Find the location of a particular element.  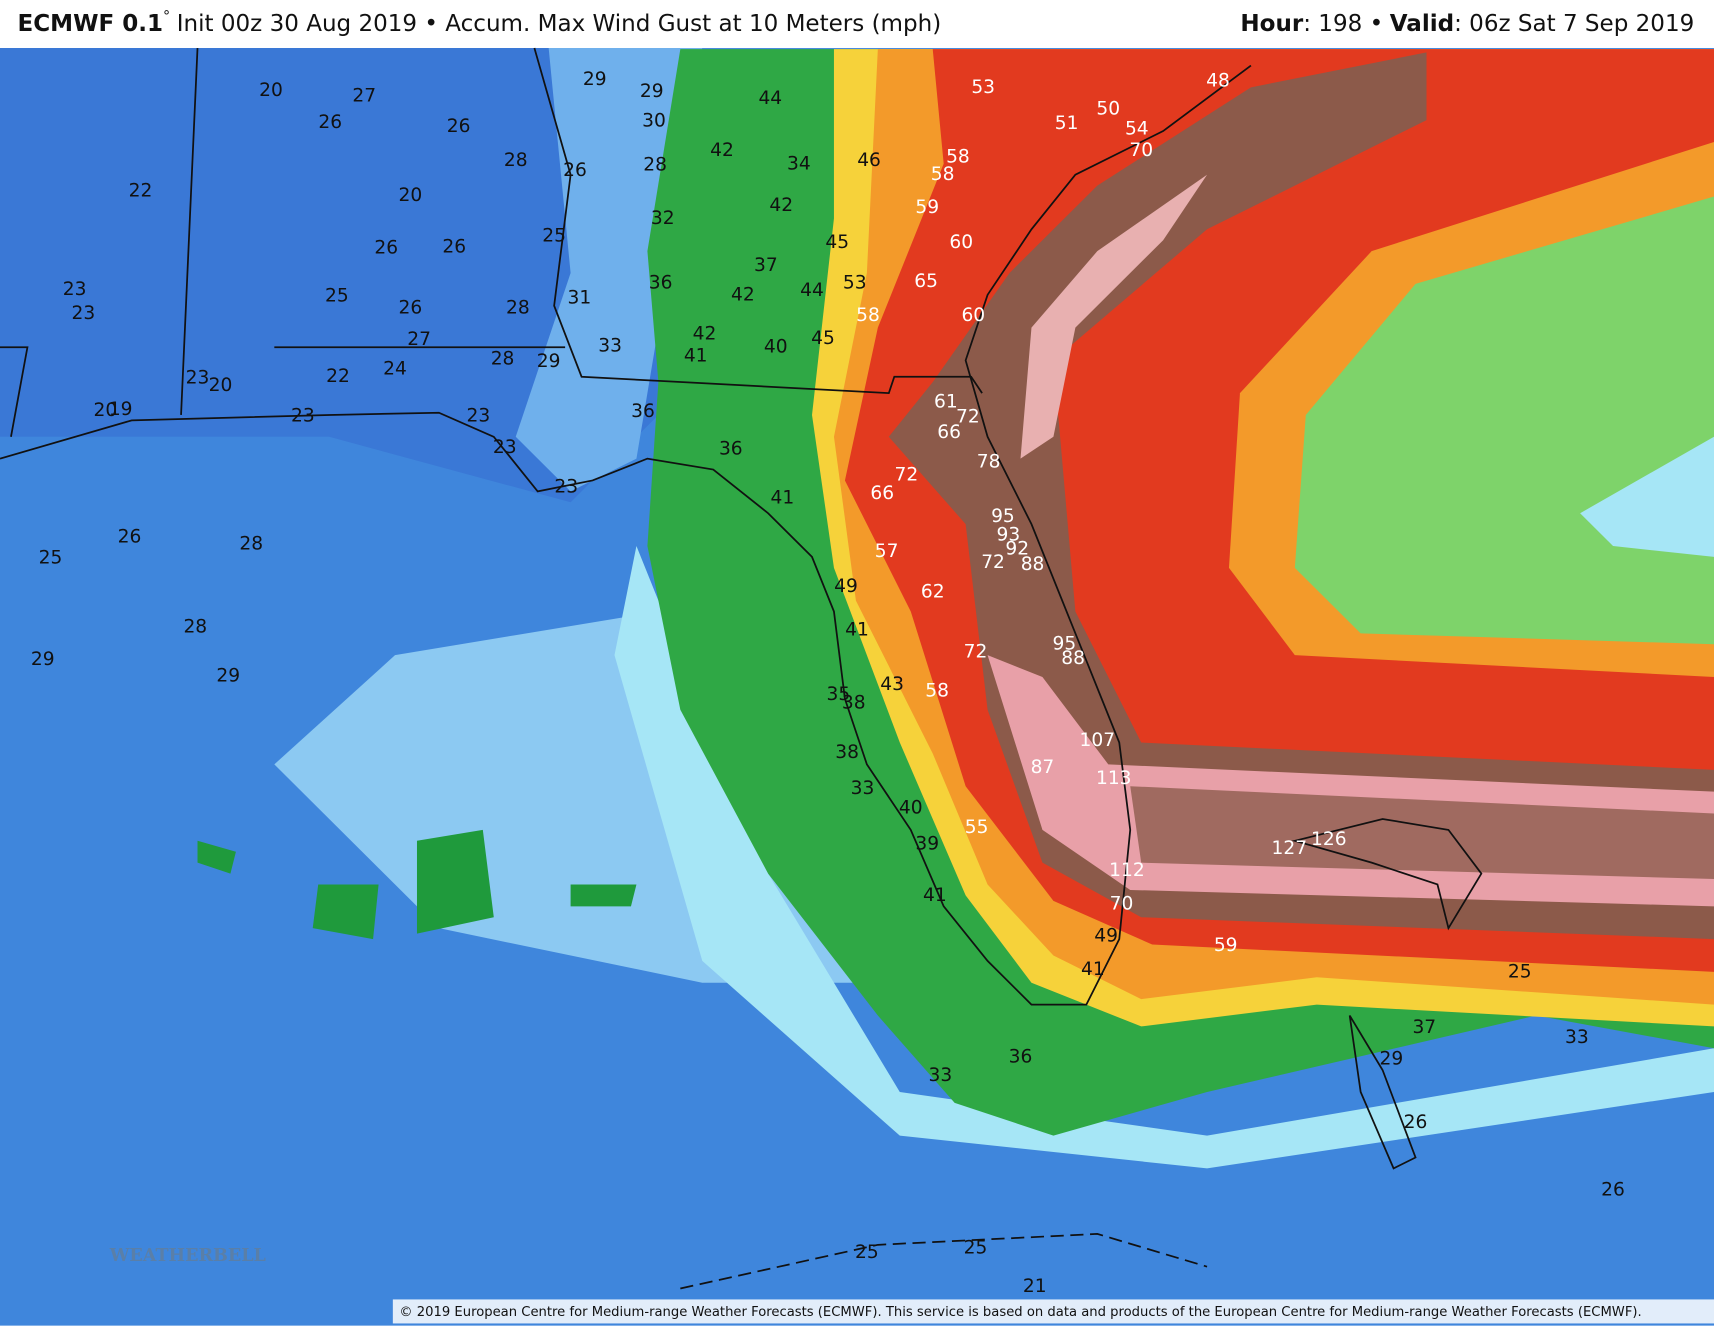

gust-label: 48 is located at coordinates (1218, 80).